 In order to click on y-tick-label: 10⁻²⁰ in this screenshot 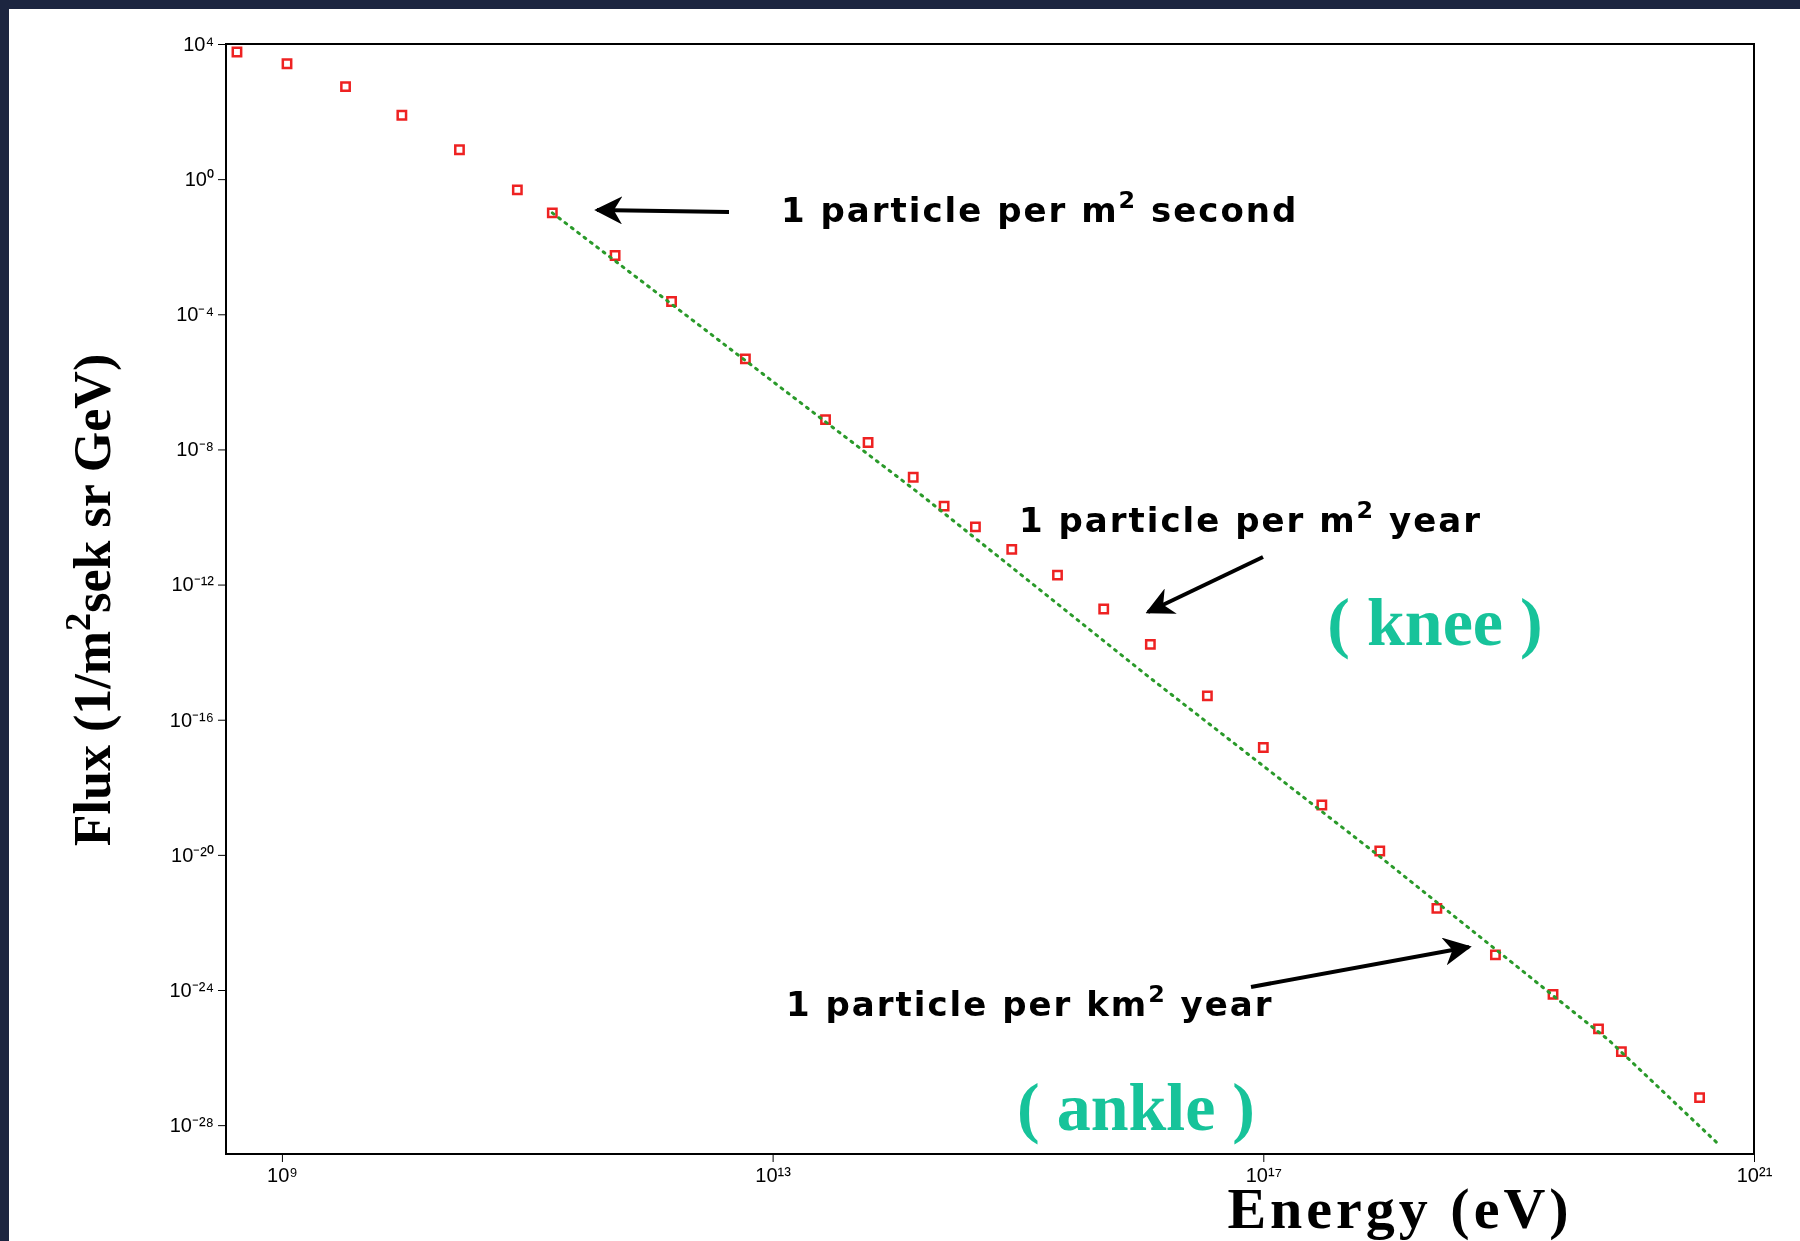, I will do `click(192, 854)`.